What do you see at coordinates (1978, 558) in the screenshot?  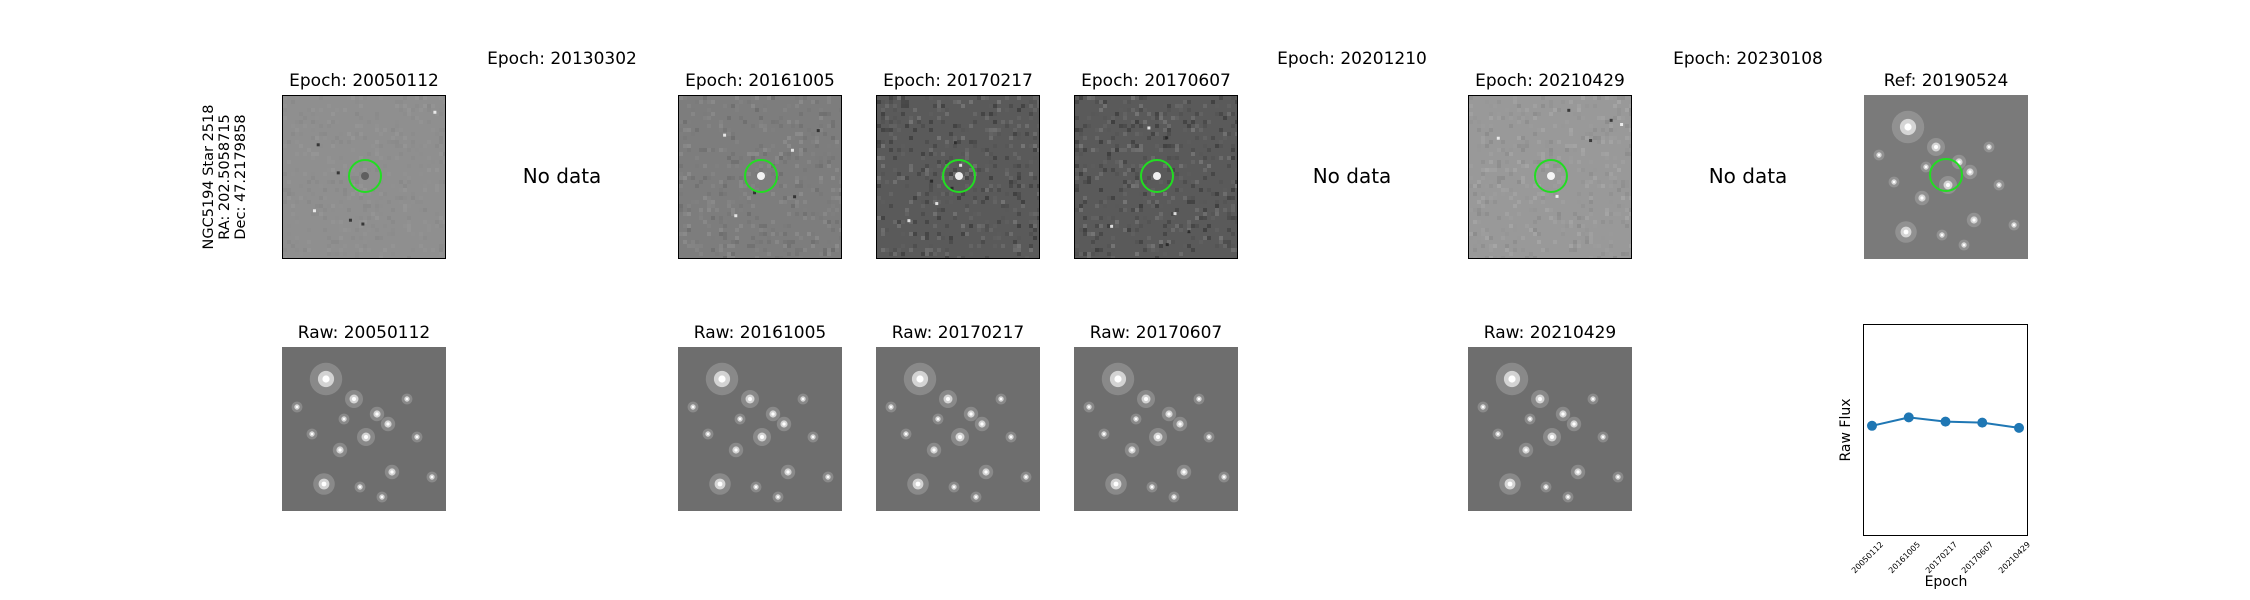 I see `light-curve-tick-label: 20170607` at bounding box center [1978, 558].